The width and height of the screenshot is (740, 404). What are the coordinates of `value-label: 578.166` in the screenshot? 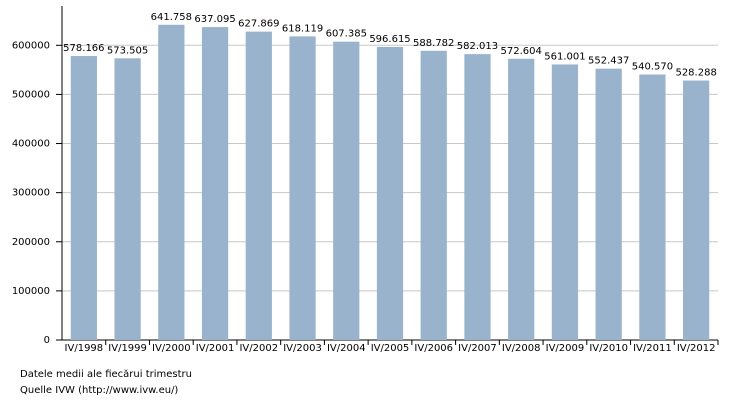 It's located at (83, 48).